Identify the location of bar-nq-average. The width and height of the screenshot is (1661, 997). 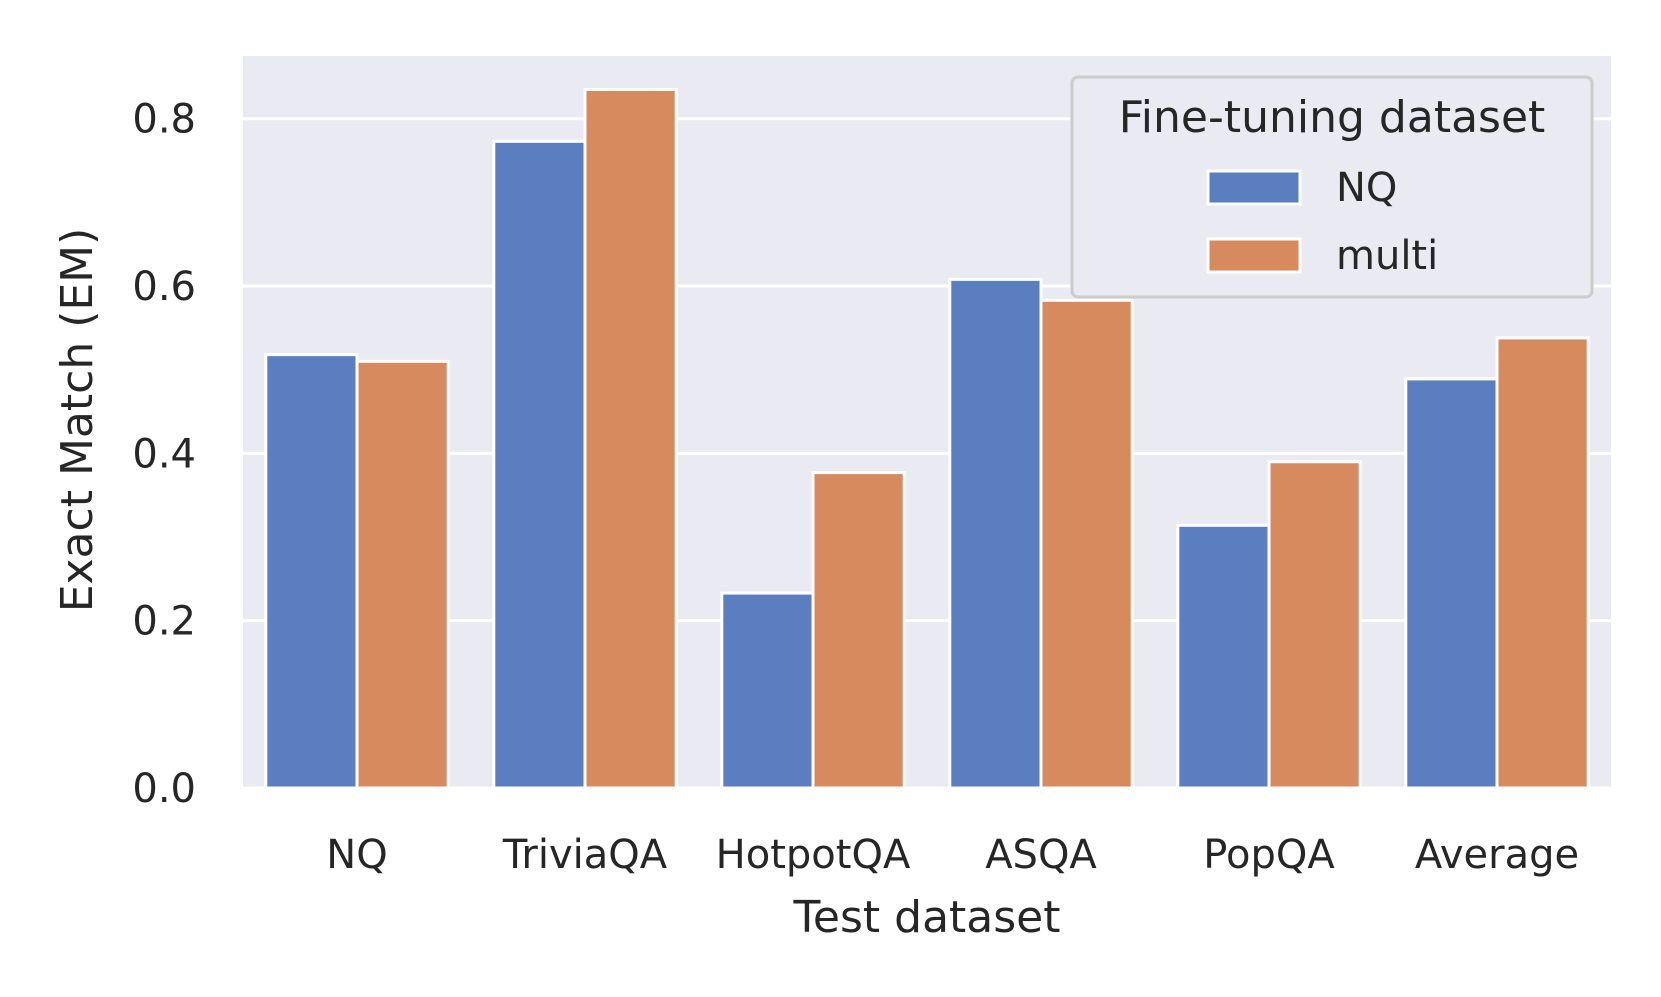
(1451, 583).